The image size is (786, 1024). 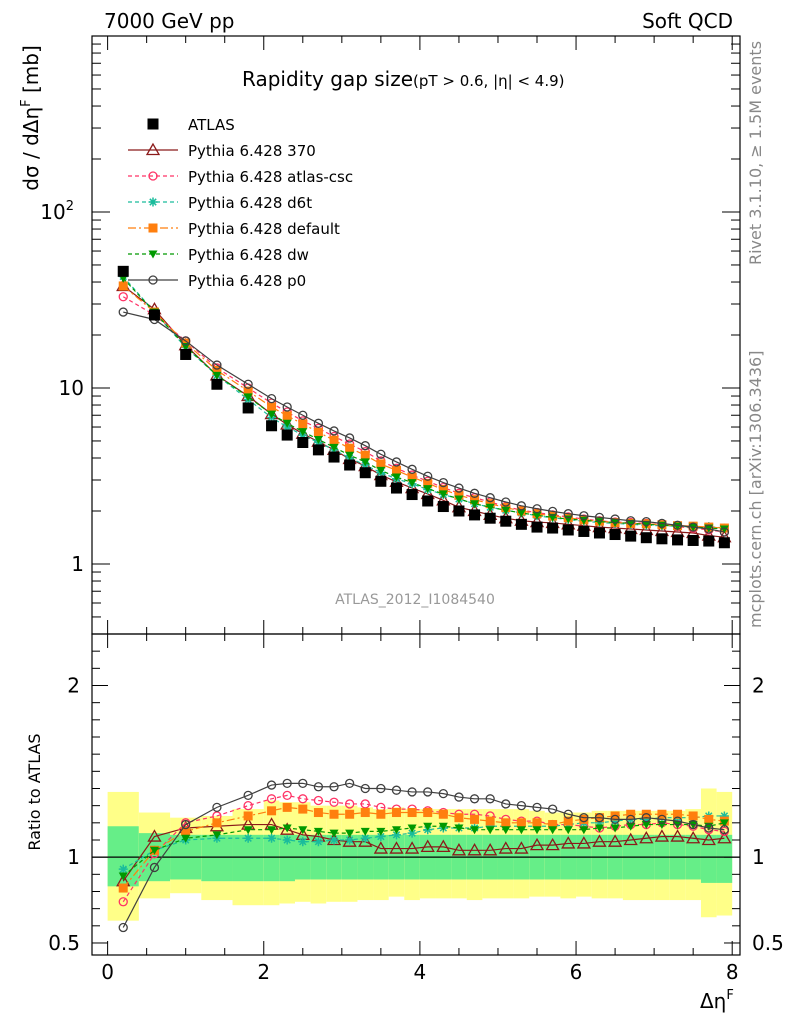 What do you see at coordinates (250, 203) in the screenshot?
I see `legend-label: Pythia 6.428 d6t` at bounding box center [250, 203].